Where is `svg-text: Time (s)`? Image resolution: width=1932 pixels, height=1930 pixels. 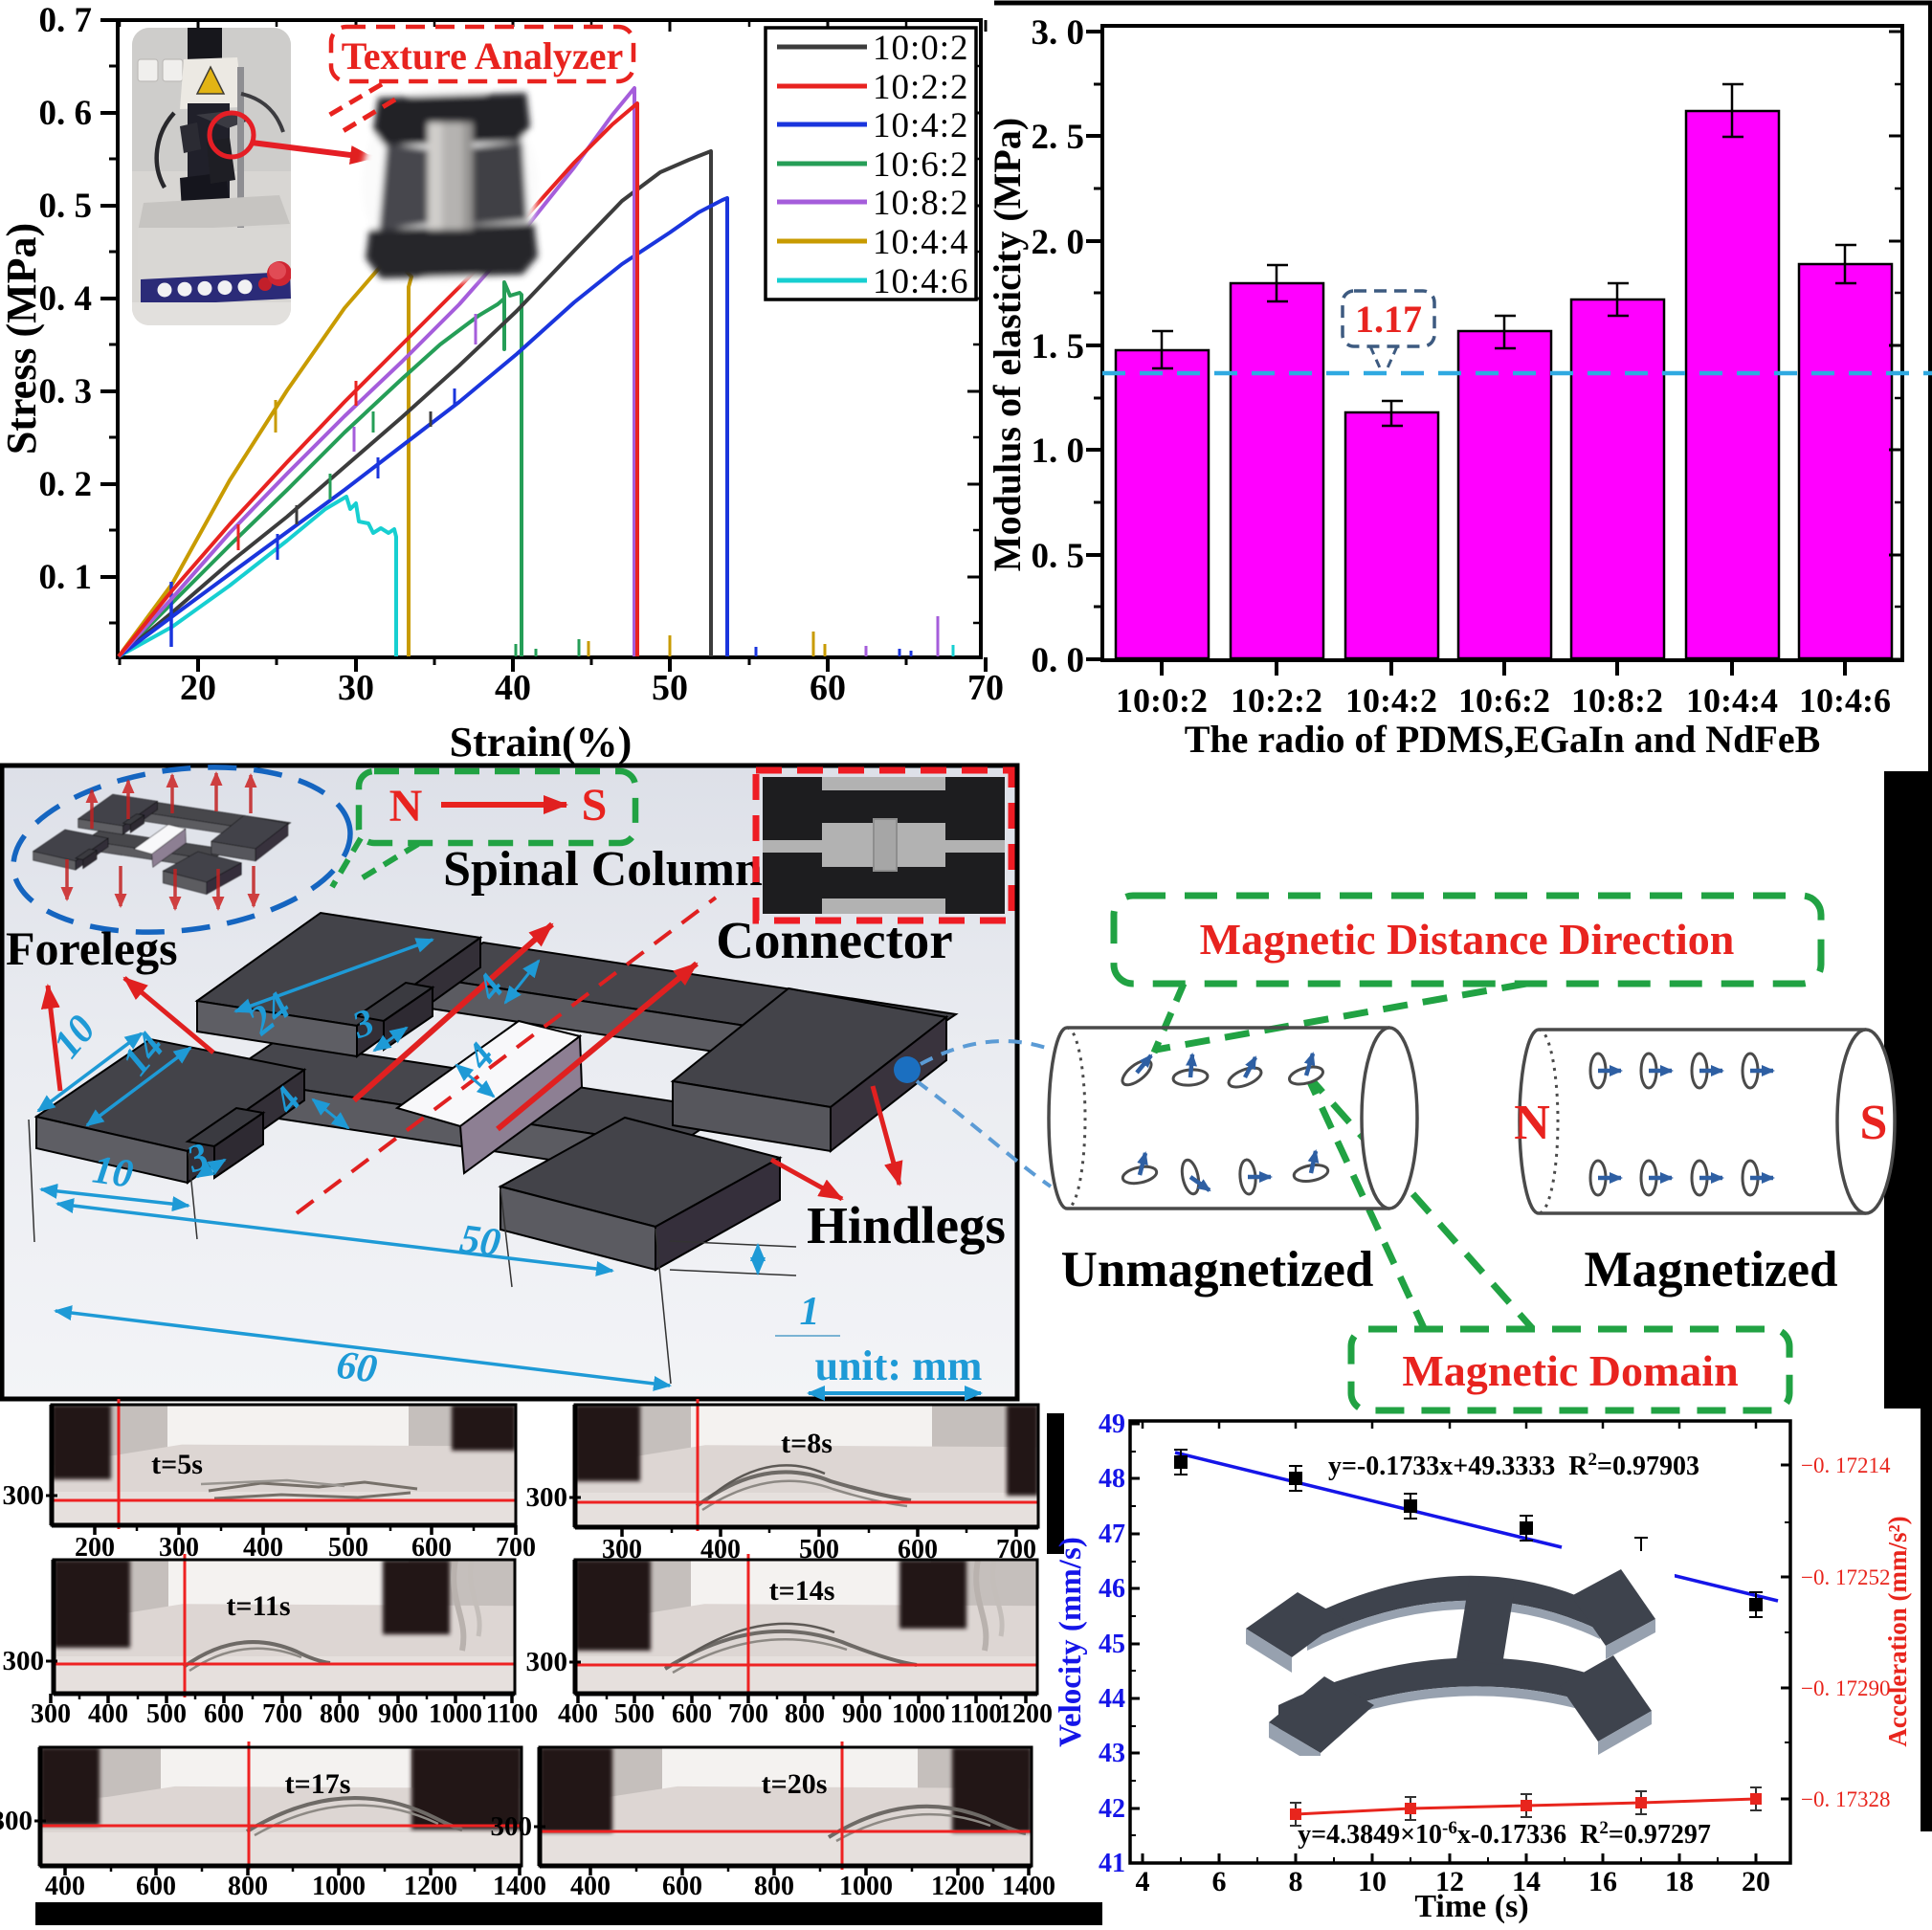 svg-text: Time (s) is located at coordinates (1471, 1906).